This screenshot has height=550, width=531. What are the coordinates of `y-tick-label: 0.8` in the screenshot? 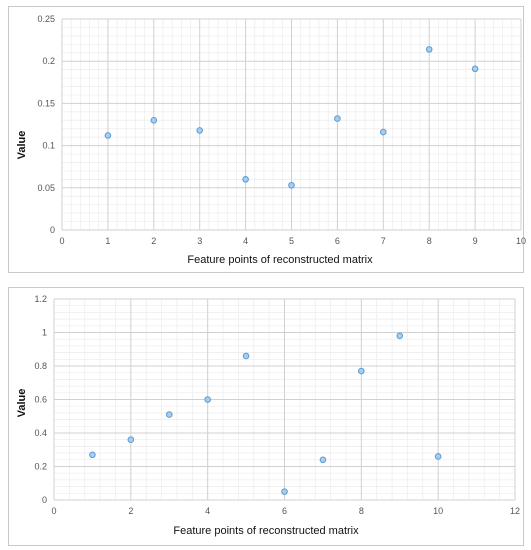 It's located at (40, 366).